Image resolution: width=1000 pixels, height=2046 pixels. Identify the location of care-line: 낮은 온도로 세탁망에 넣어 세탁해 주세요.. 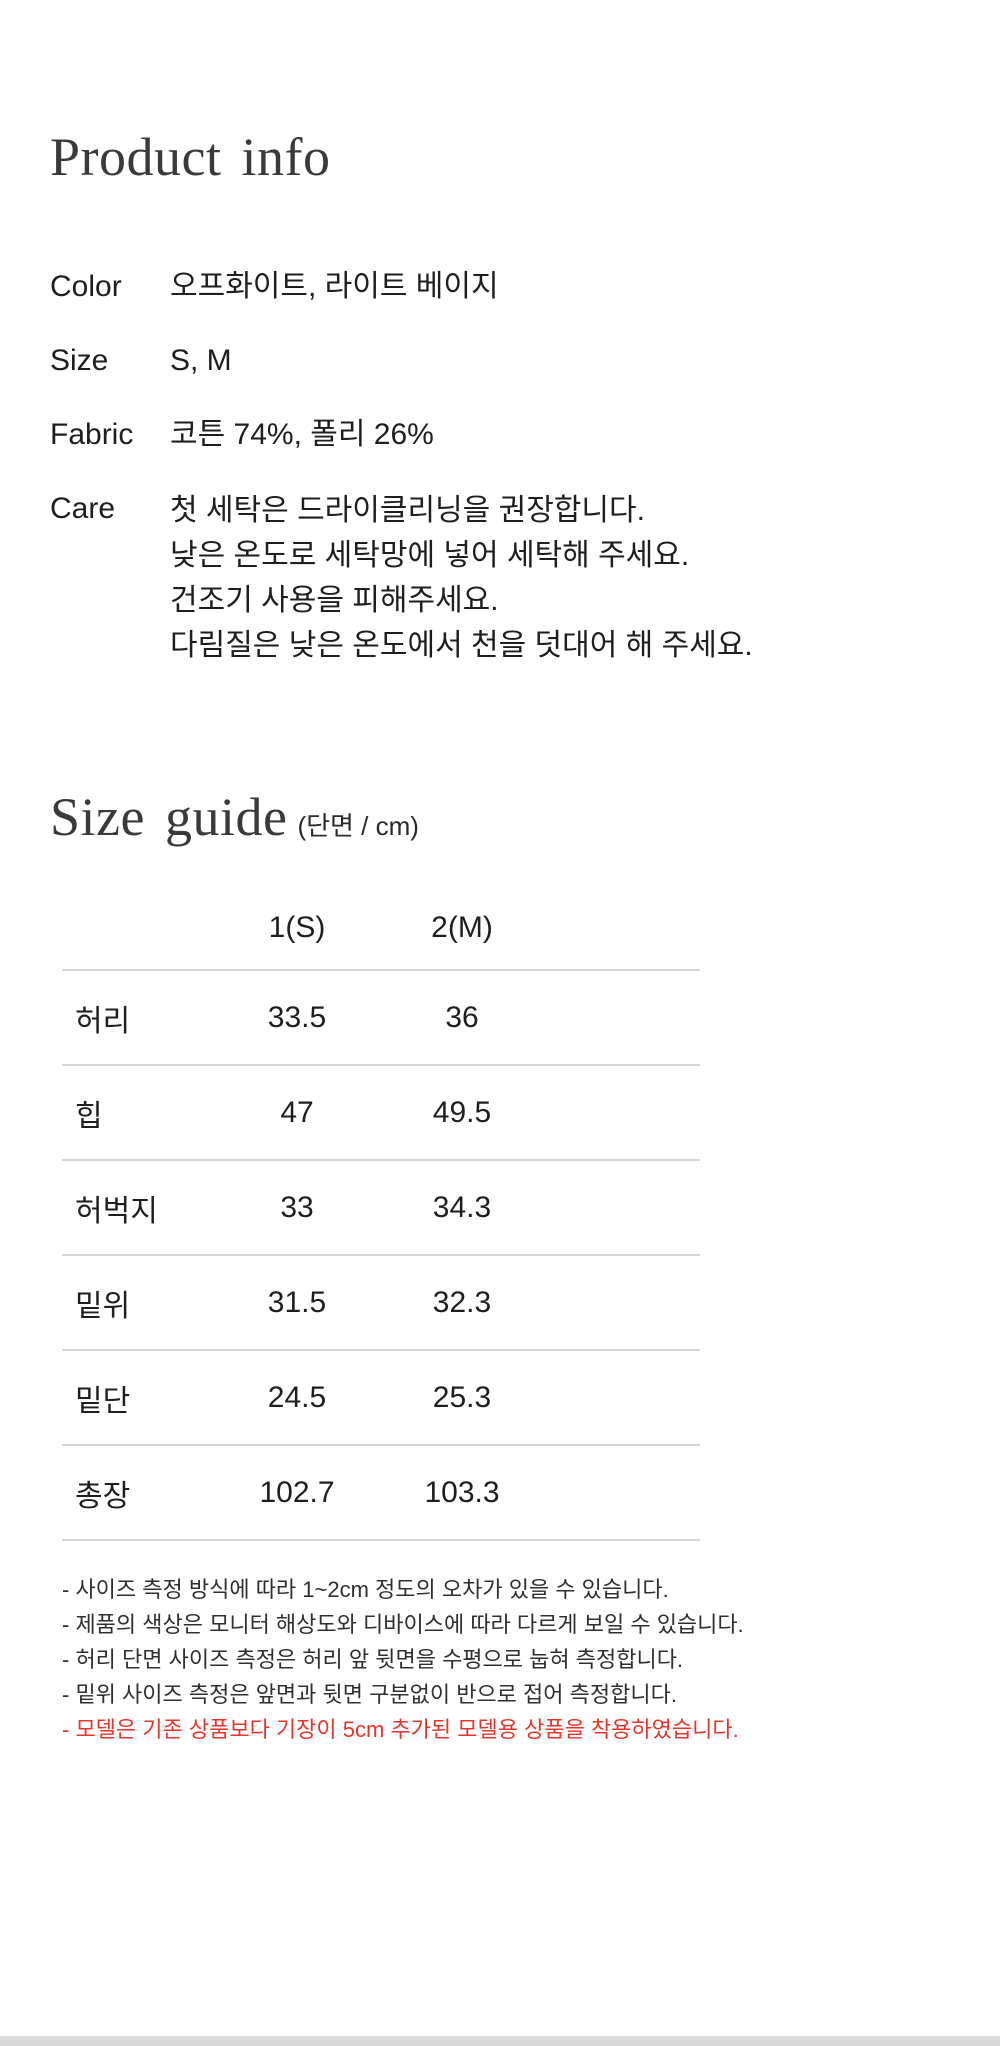
(430, 555).